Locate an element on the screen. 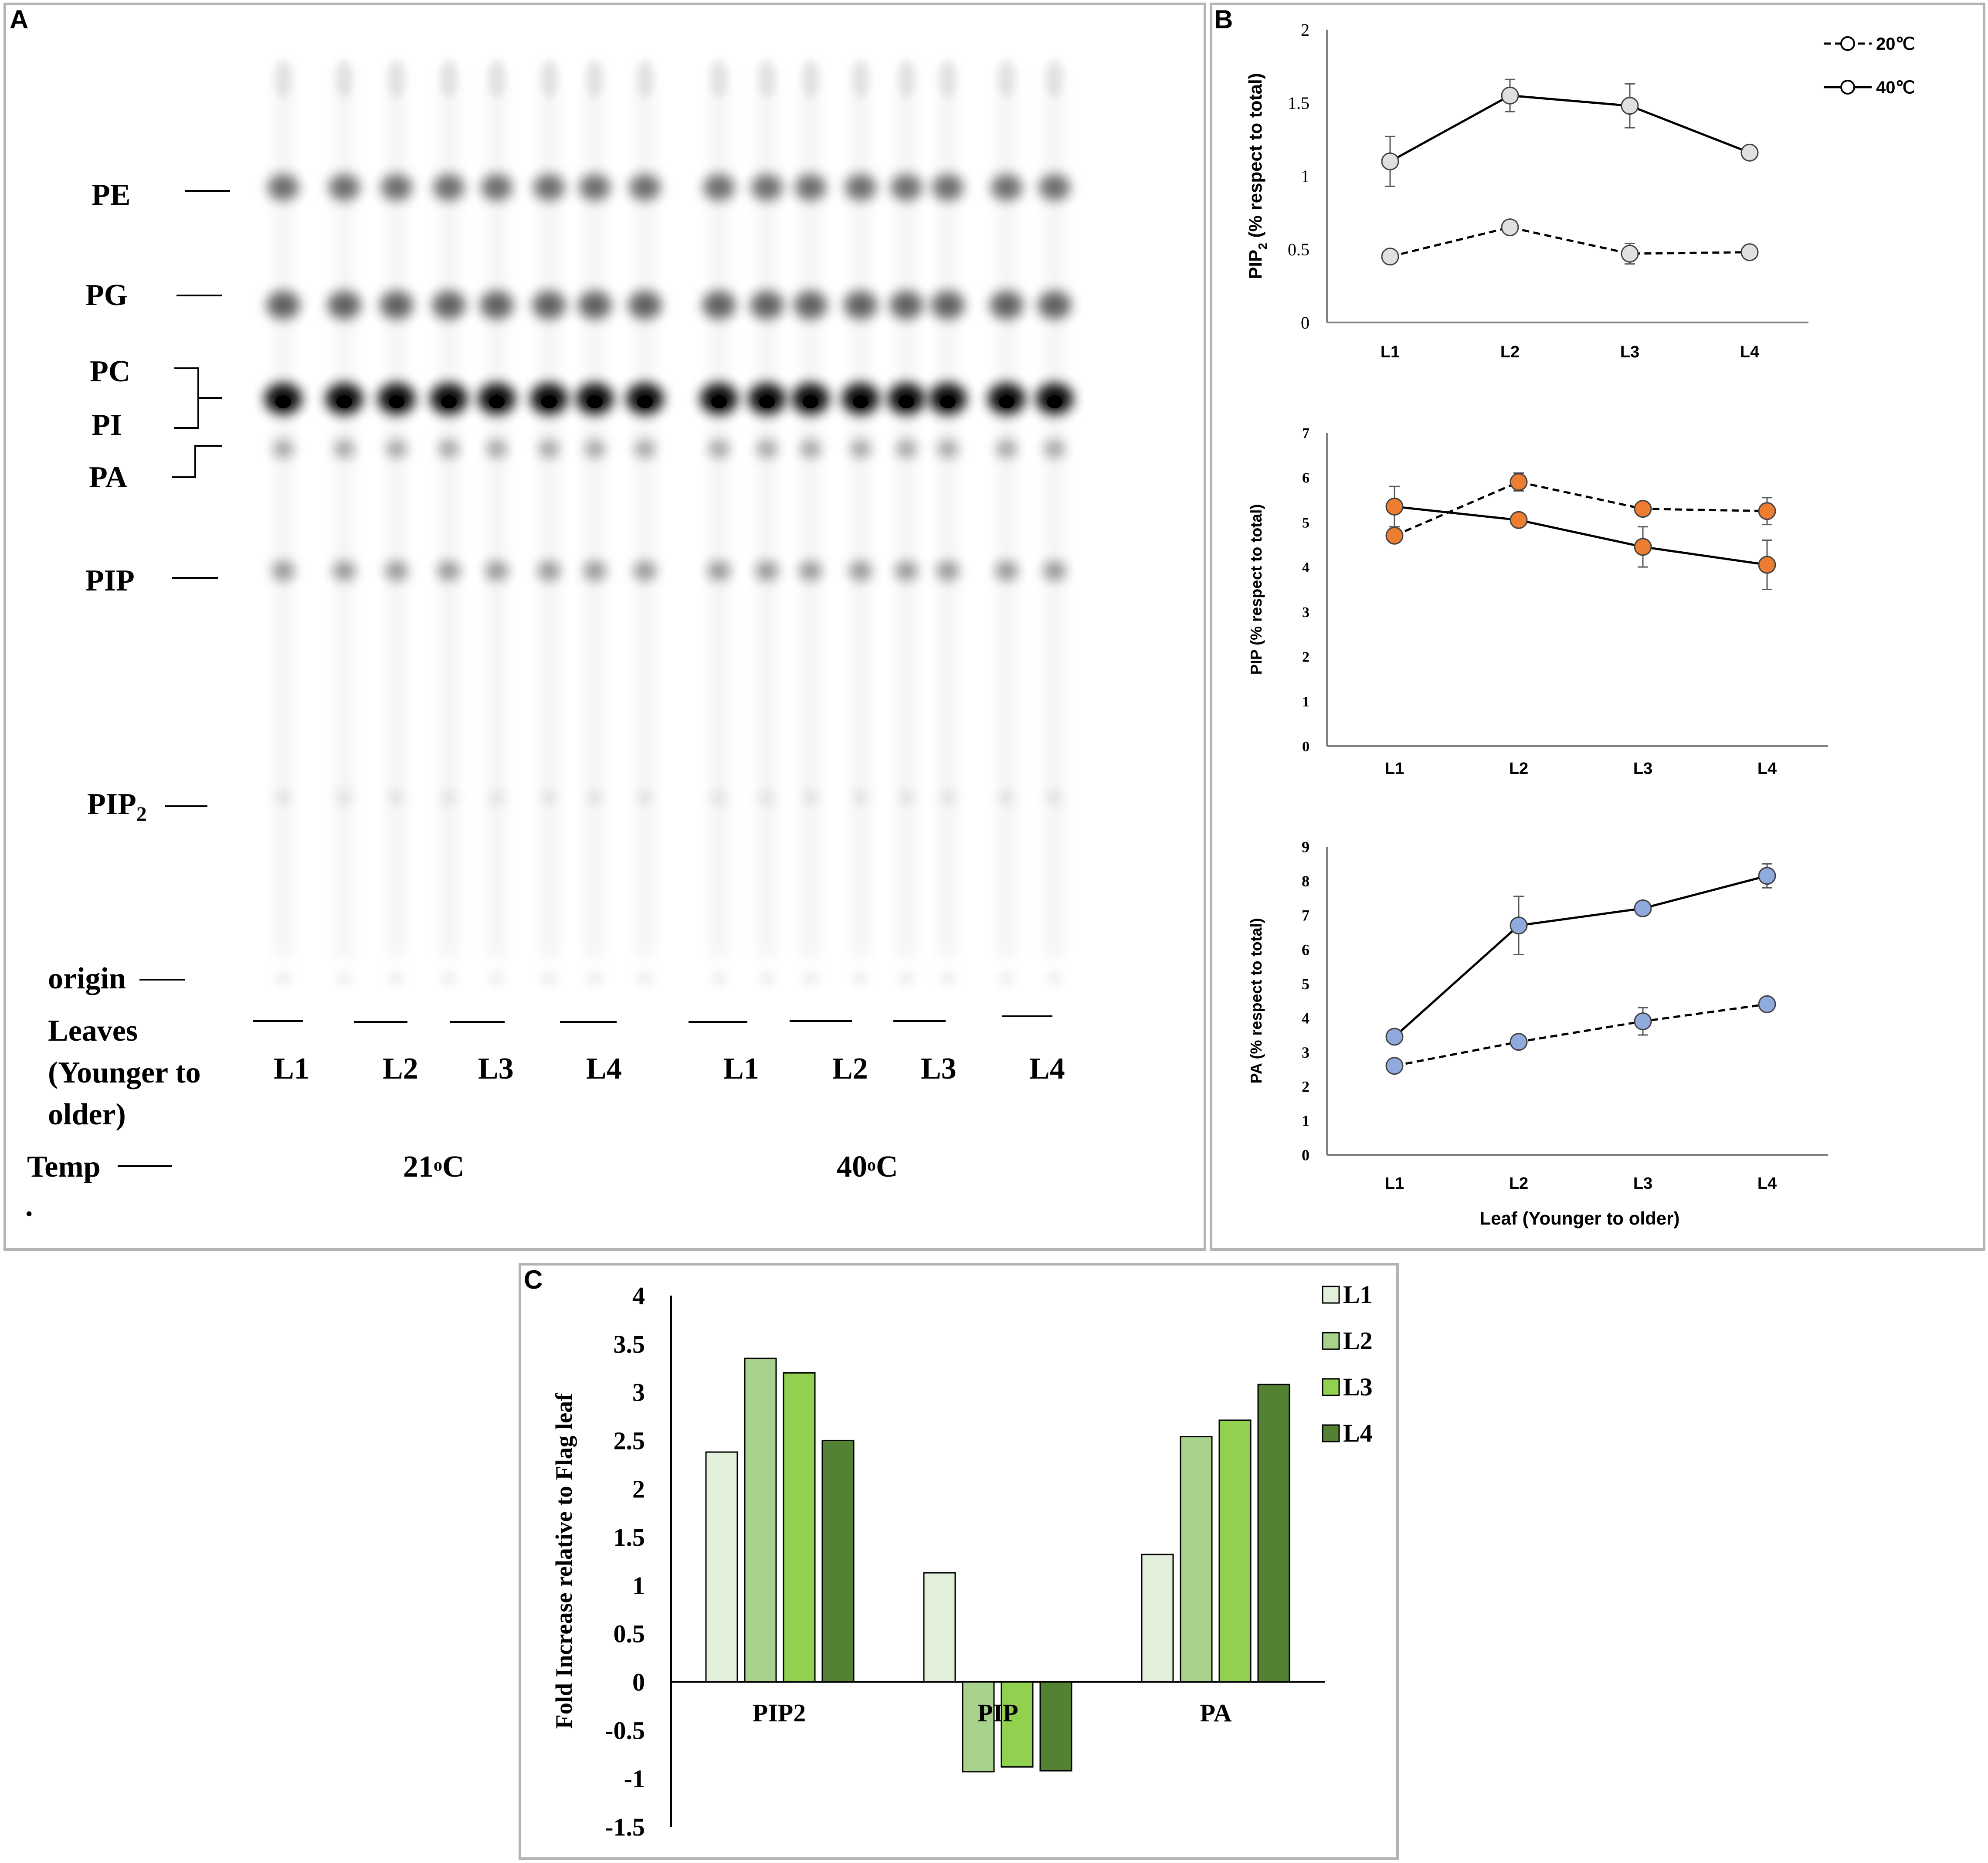 The image size is (1988, 1863). series-20c is located at coordinates (1581, 508).